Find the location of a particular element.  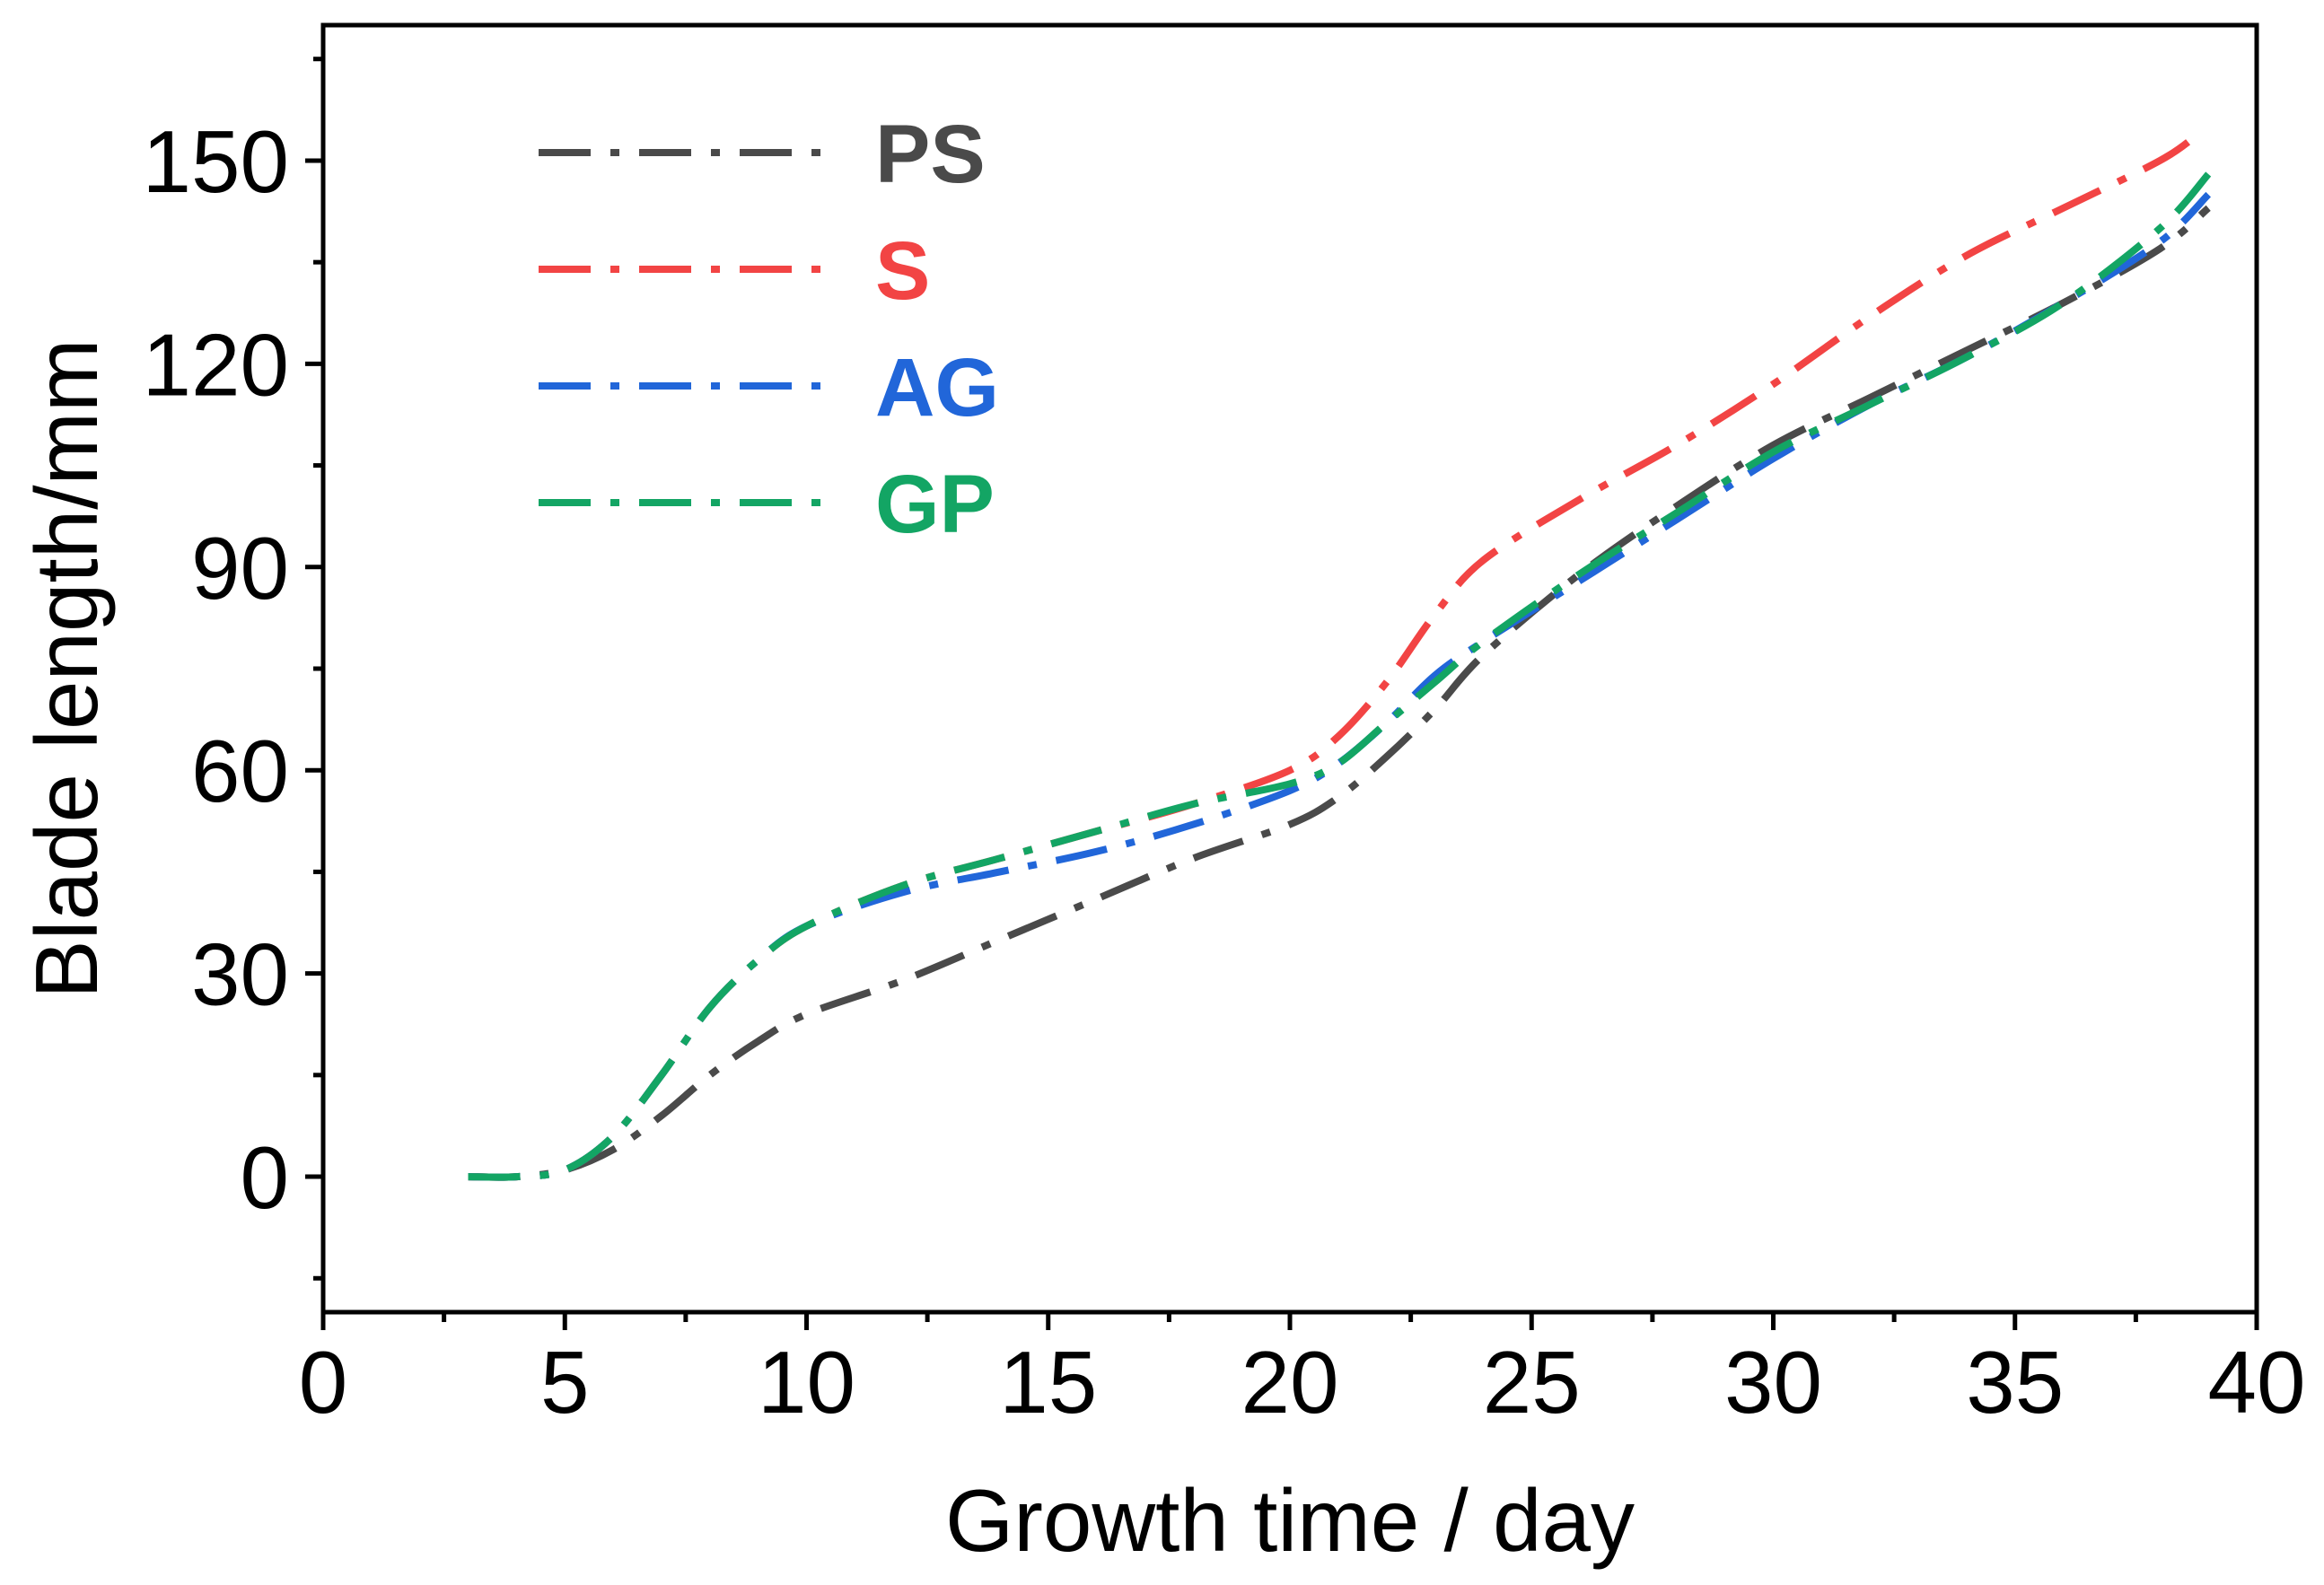

y-tick-label: 120 is located at coordinates (215, 364).